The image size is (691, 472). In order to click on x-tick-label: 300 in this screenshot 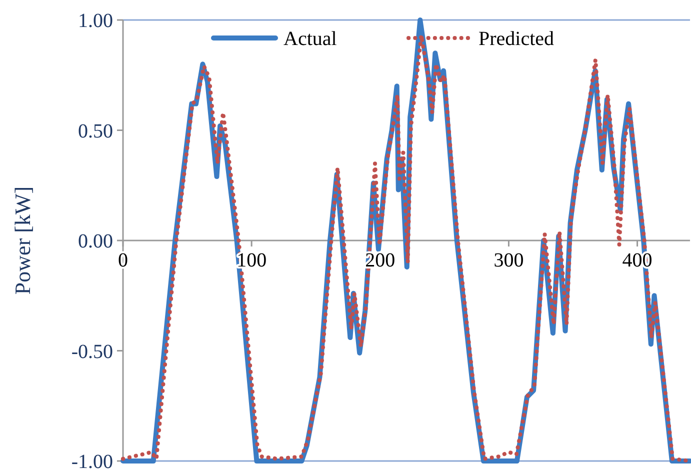, I will do `click(509, 261)`.